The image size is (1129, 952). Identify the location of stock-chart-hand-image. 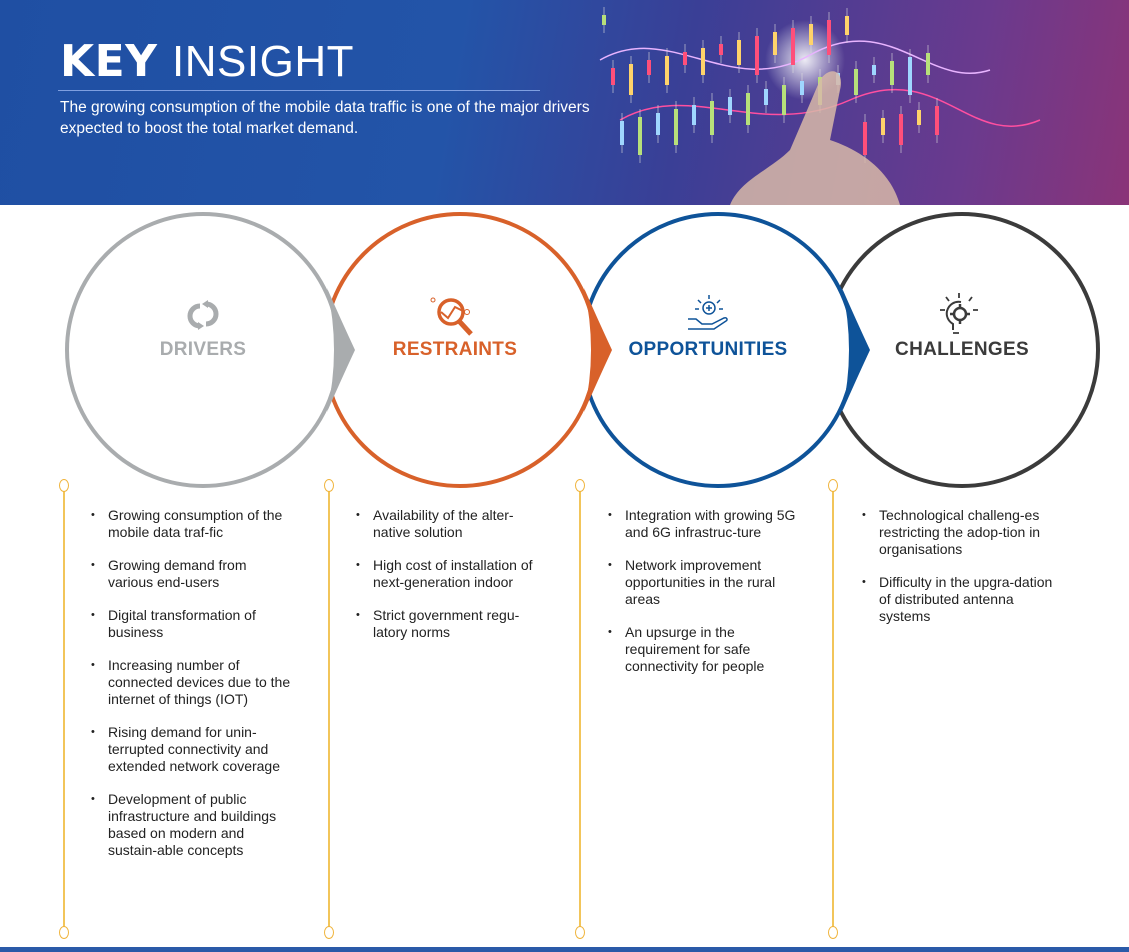
(820, 106).